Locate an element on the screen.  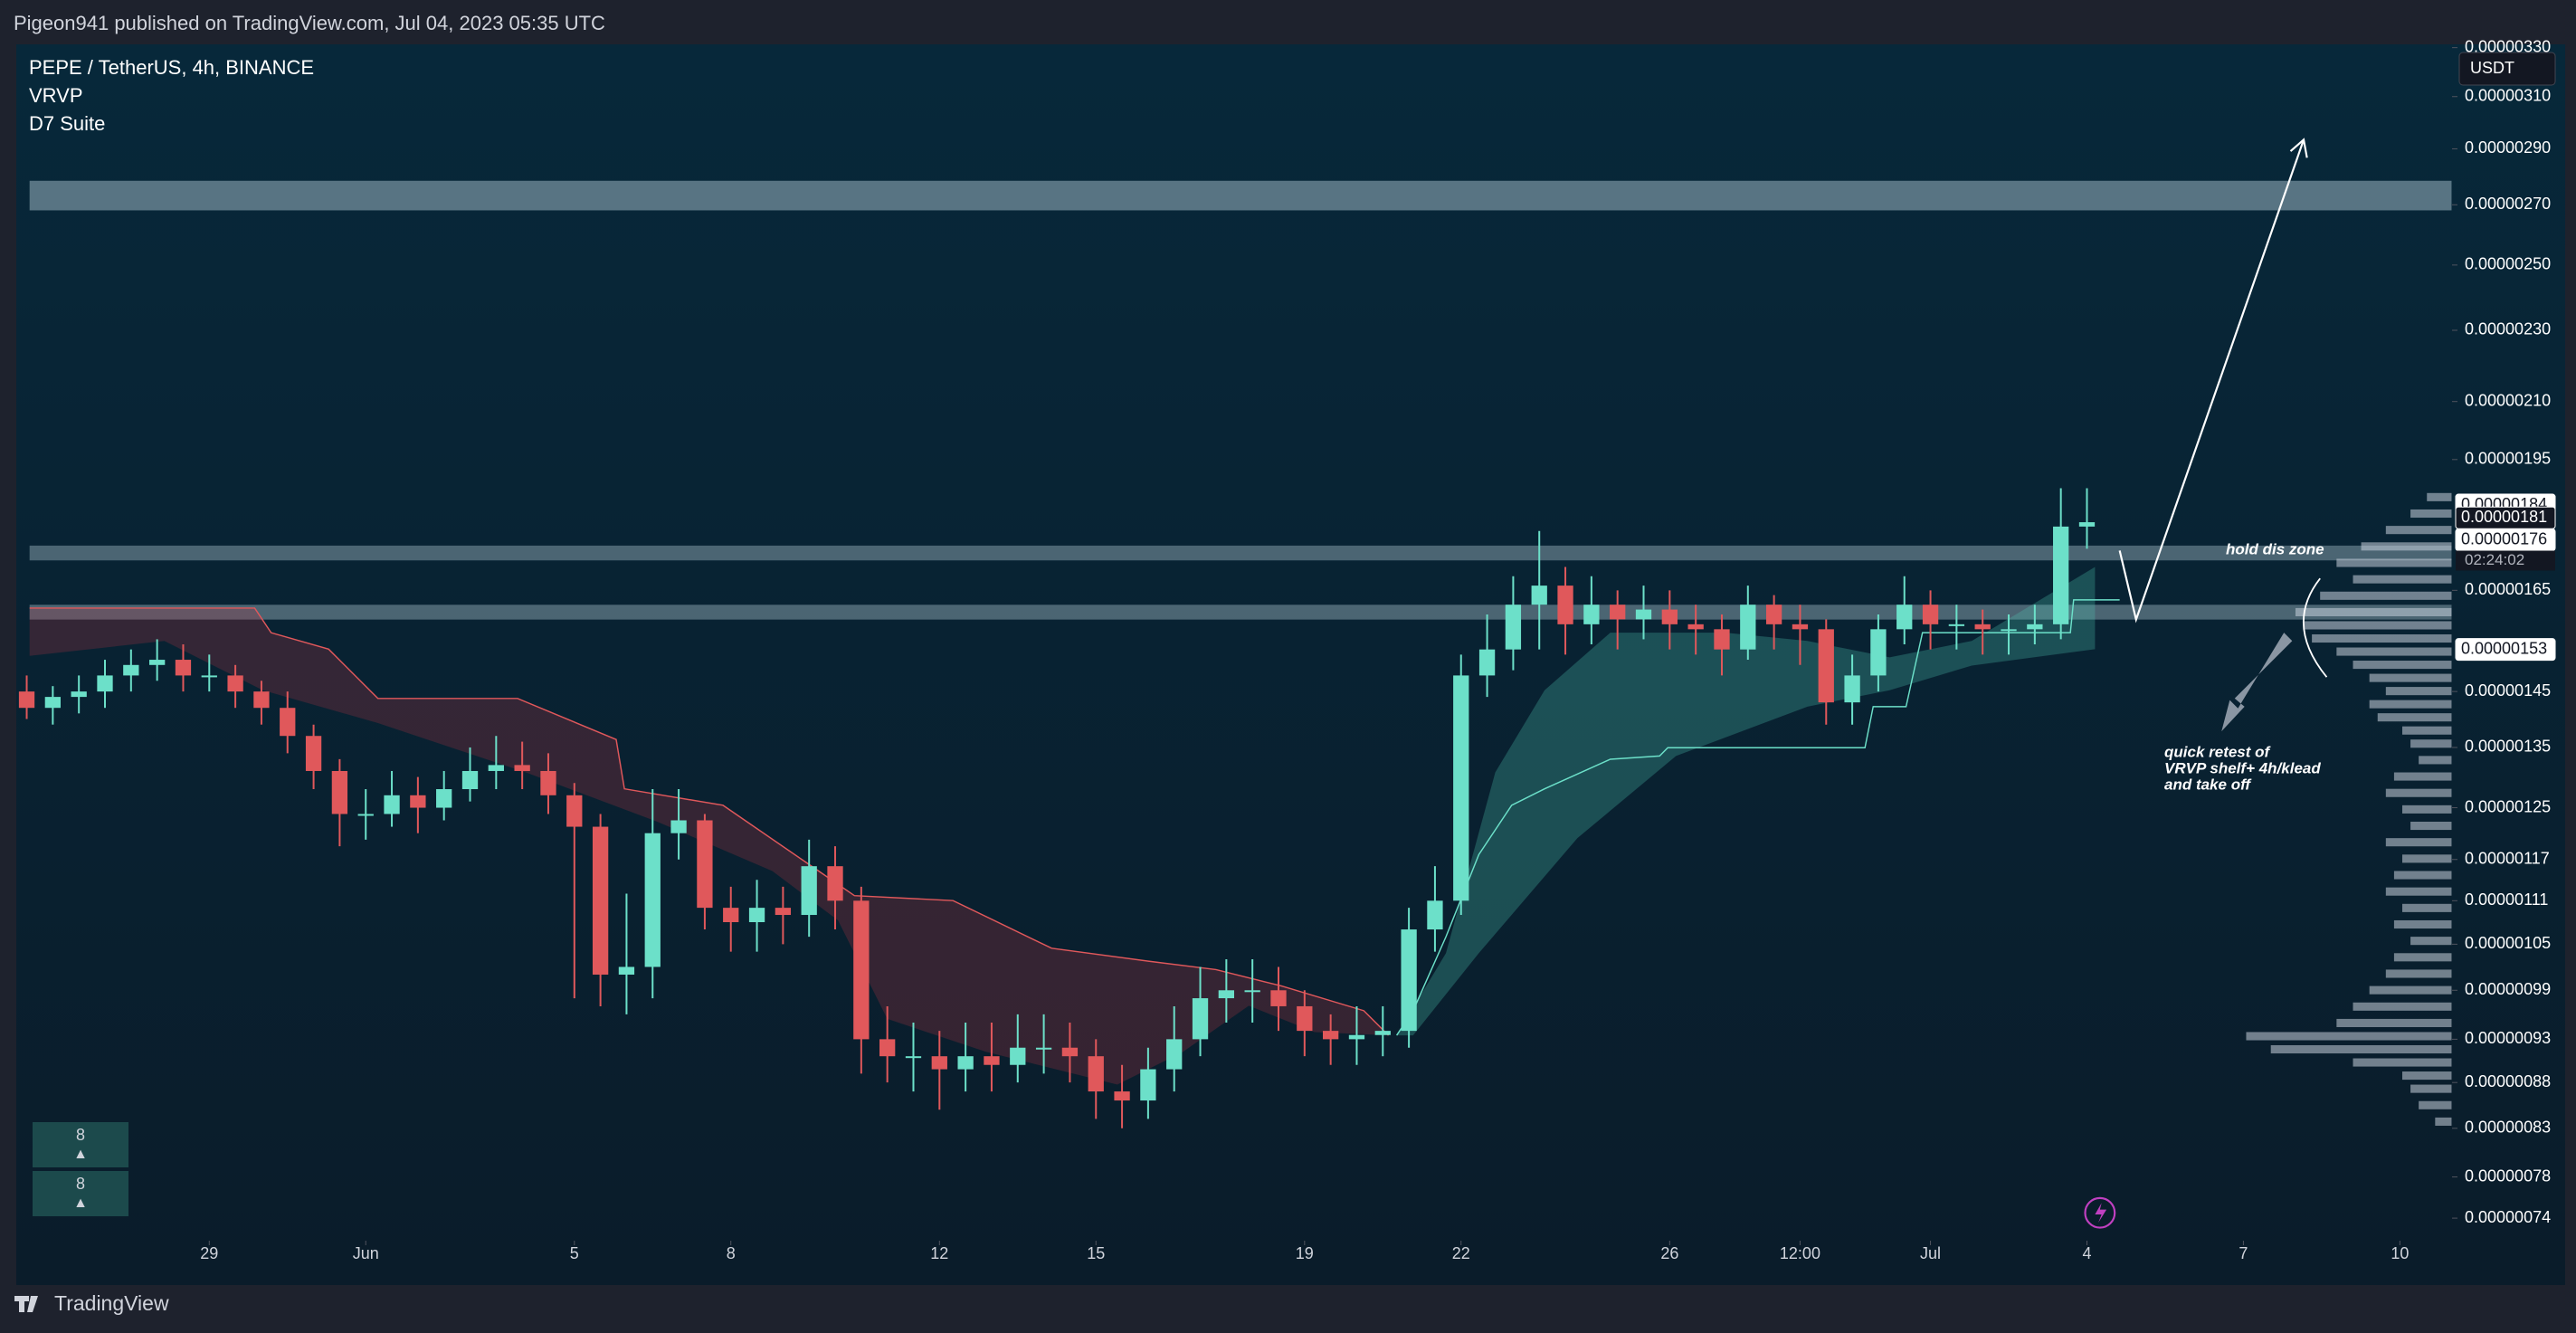
annotation: hold dis zone is located at coordinates (2275, 548).